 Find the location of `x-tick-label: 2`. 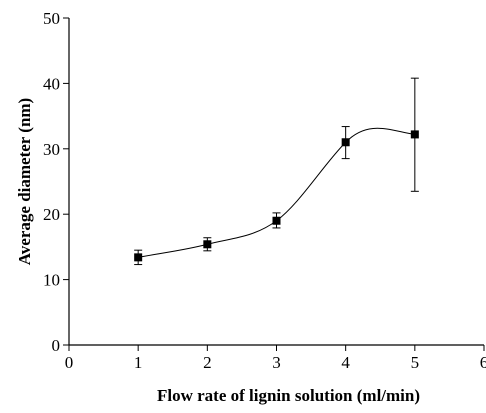

x-tick-label: 2 is located at coordinates (207, 362).